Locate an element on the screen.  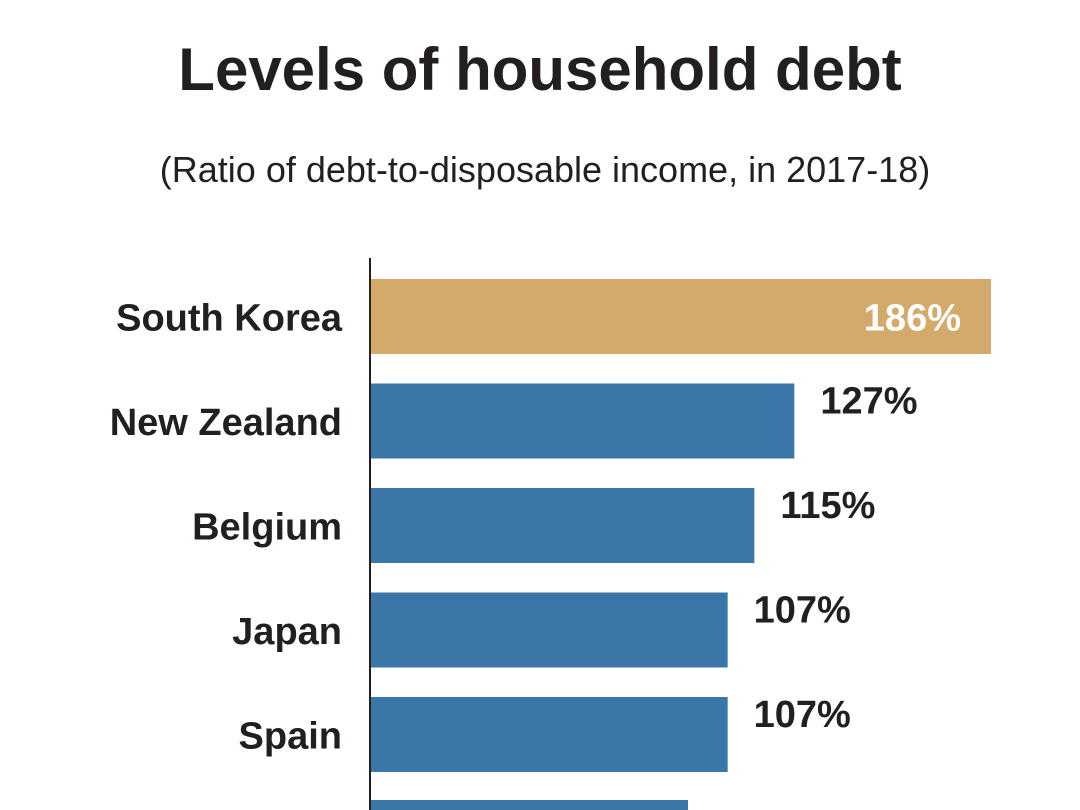
category-label: South Korea is located at coordinates (229, 319).